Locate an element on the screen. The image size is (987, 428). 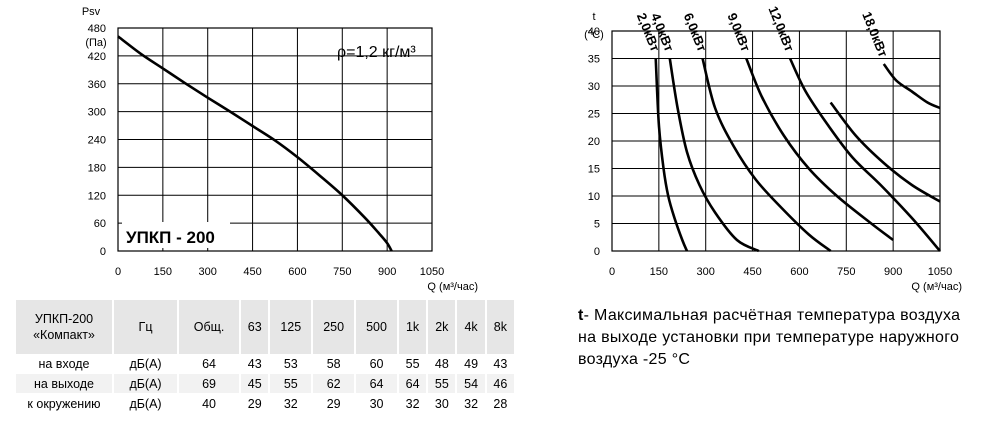
y-tick-label: 0 is located at coordinates (597, 252).